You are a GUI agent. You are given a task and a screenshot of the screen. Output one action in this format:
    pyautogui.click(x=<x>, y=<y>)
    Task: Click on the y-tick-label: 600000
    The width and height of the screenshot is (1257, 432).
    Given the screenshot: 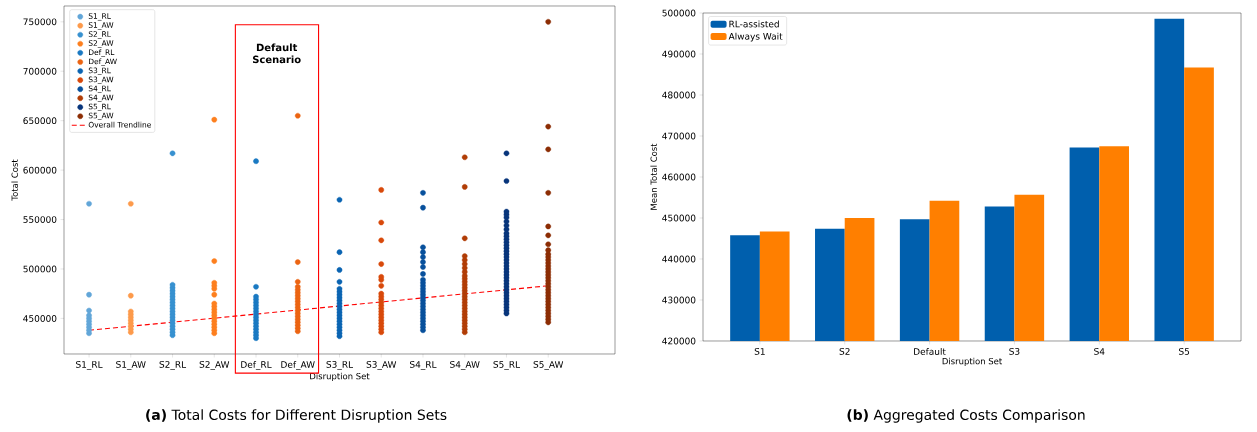 What is the action you would take?
    pyautogui.click(x=40, y=170)
    